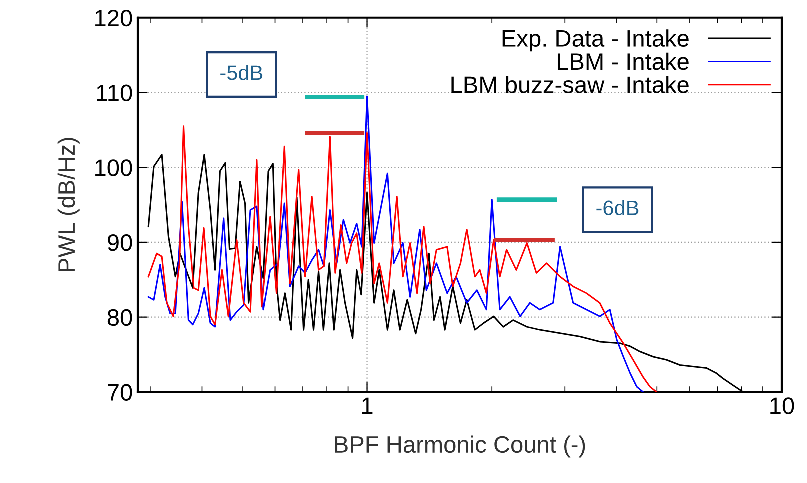  Describe the element at coordinates (782, 406) in the screenshot. I see `x-tick-label: 10` at that location.